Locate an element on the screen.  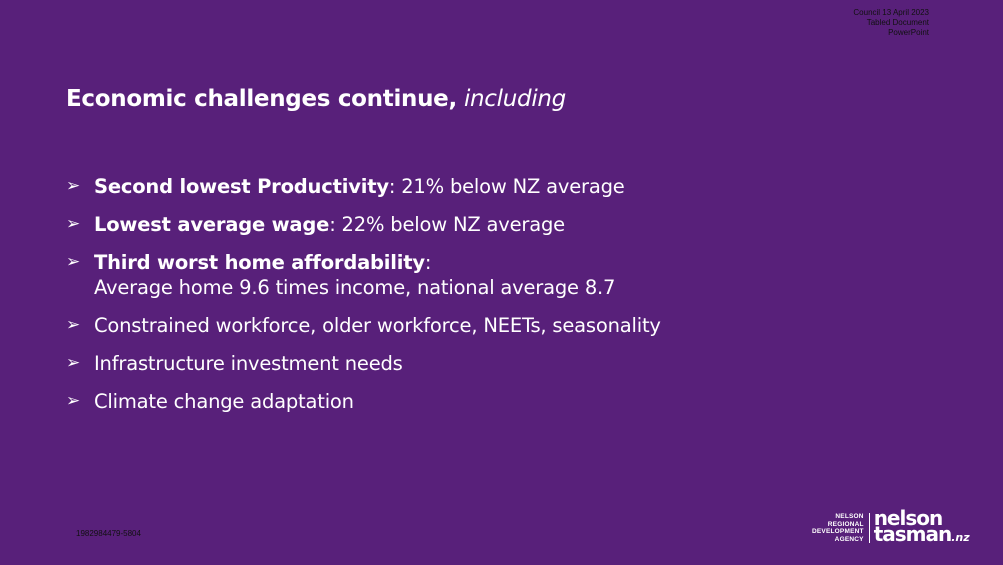
slide-title: Economic challenges continue, including is located at coordinates (316, 99).